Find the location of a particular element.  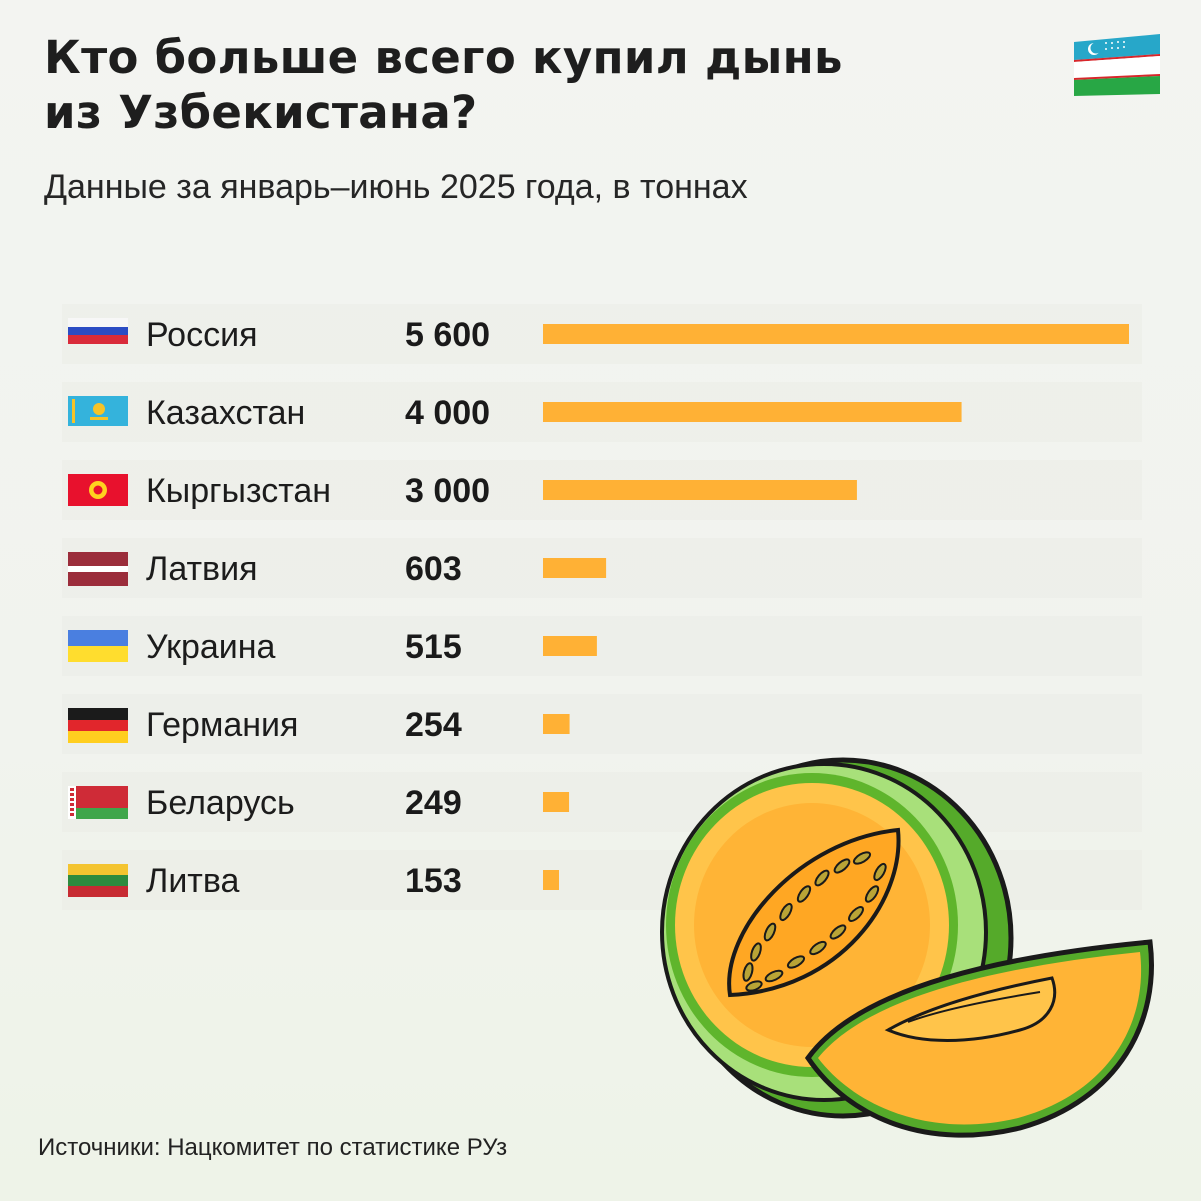

category-label: Казахстан is located at coordinates (225, 413).